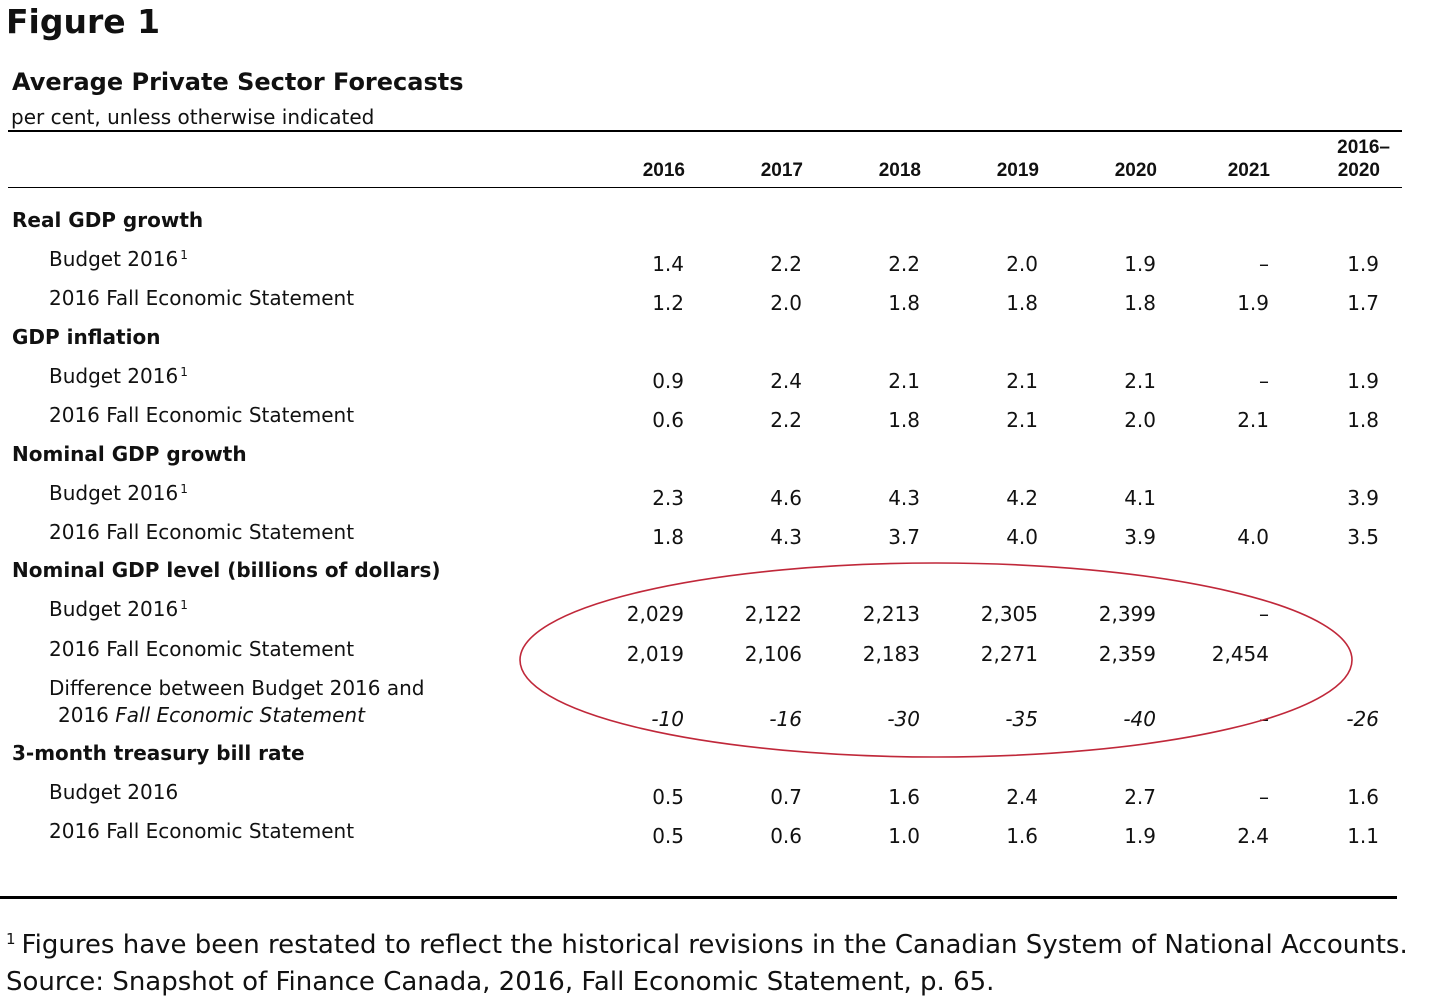  Describe the element at coordinates (786, 797) in the screenshot. I see `table-cell: 0.7` at that location.